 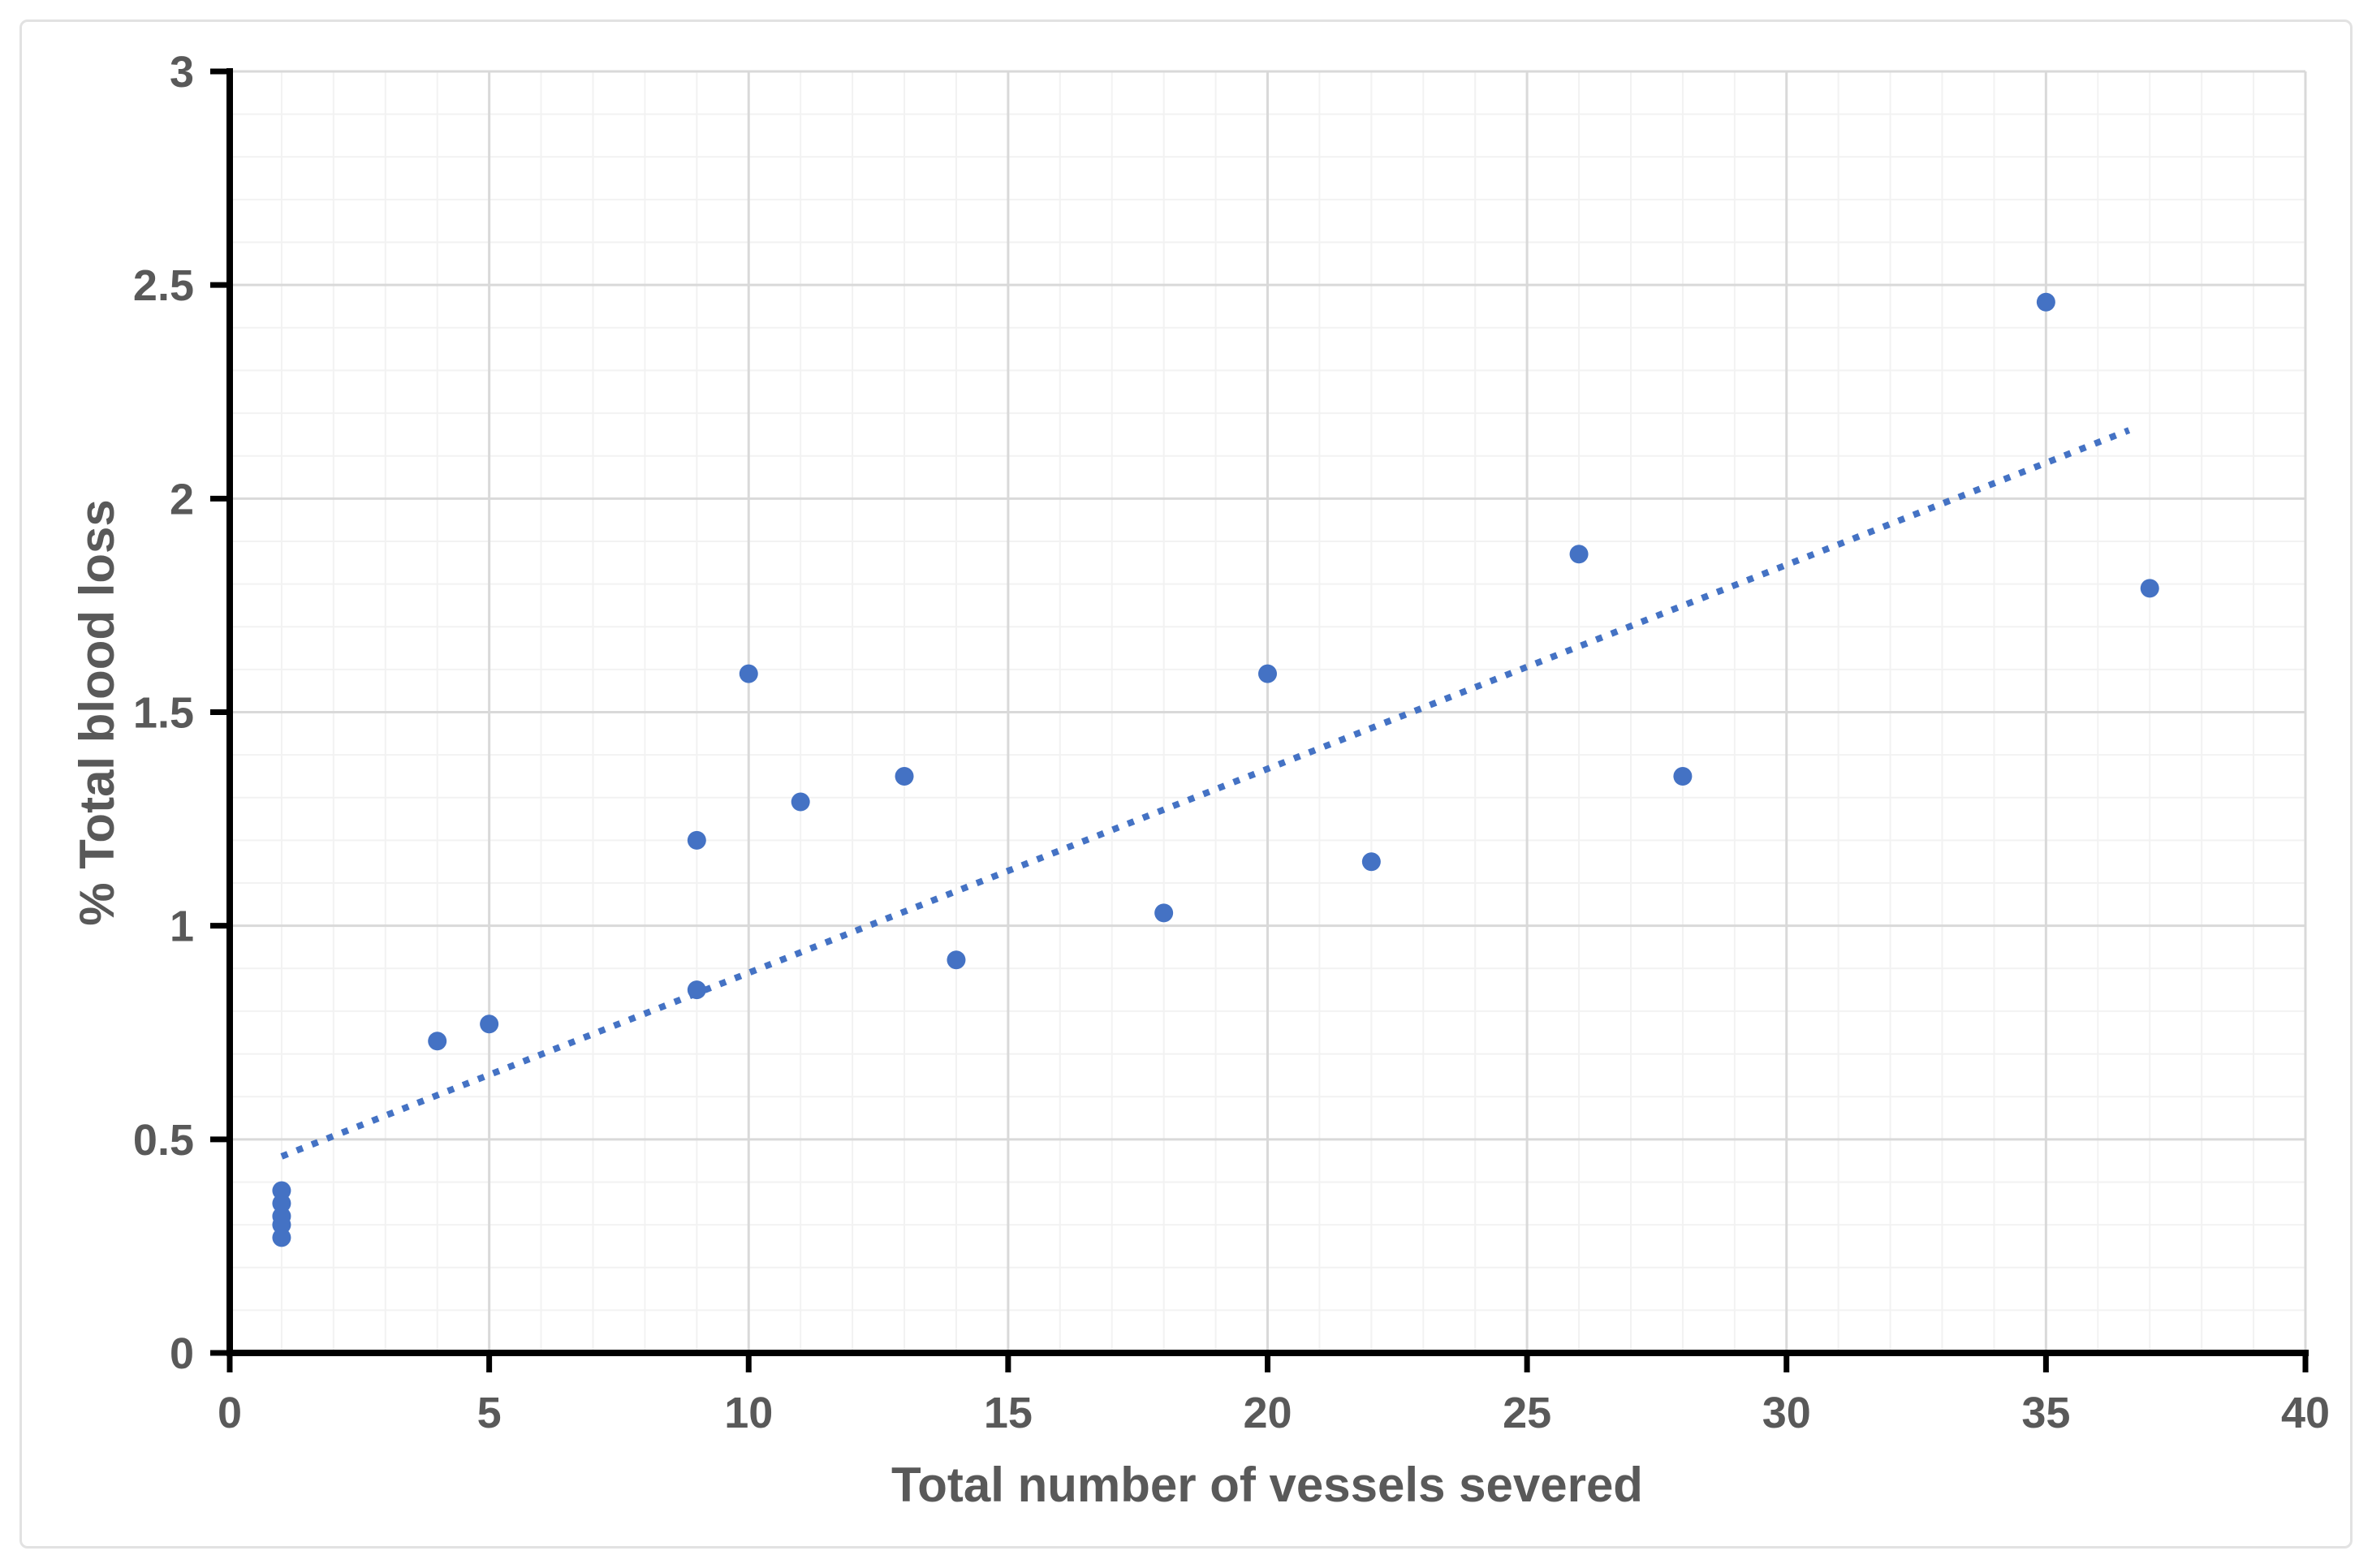 I want to click on x-tick-label: 30, so click(x=1786, y=1413).